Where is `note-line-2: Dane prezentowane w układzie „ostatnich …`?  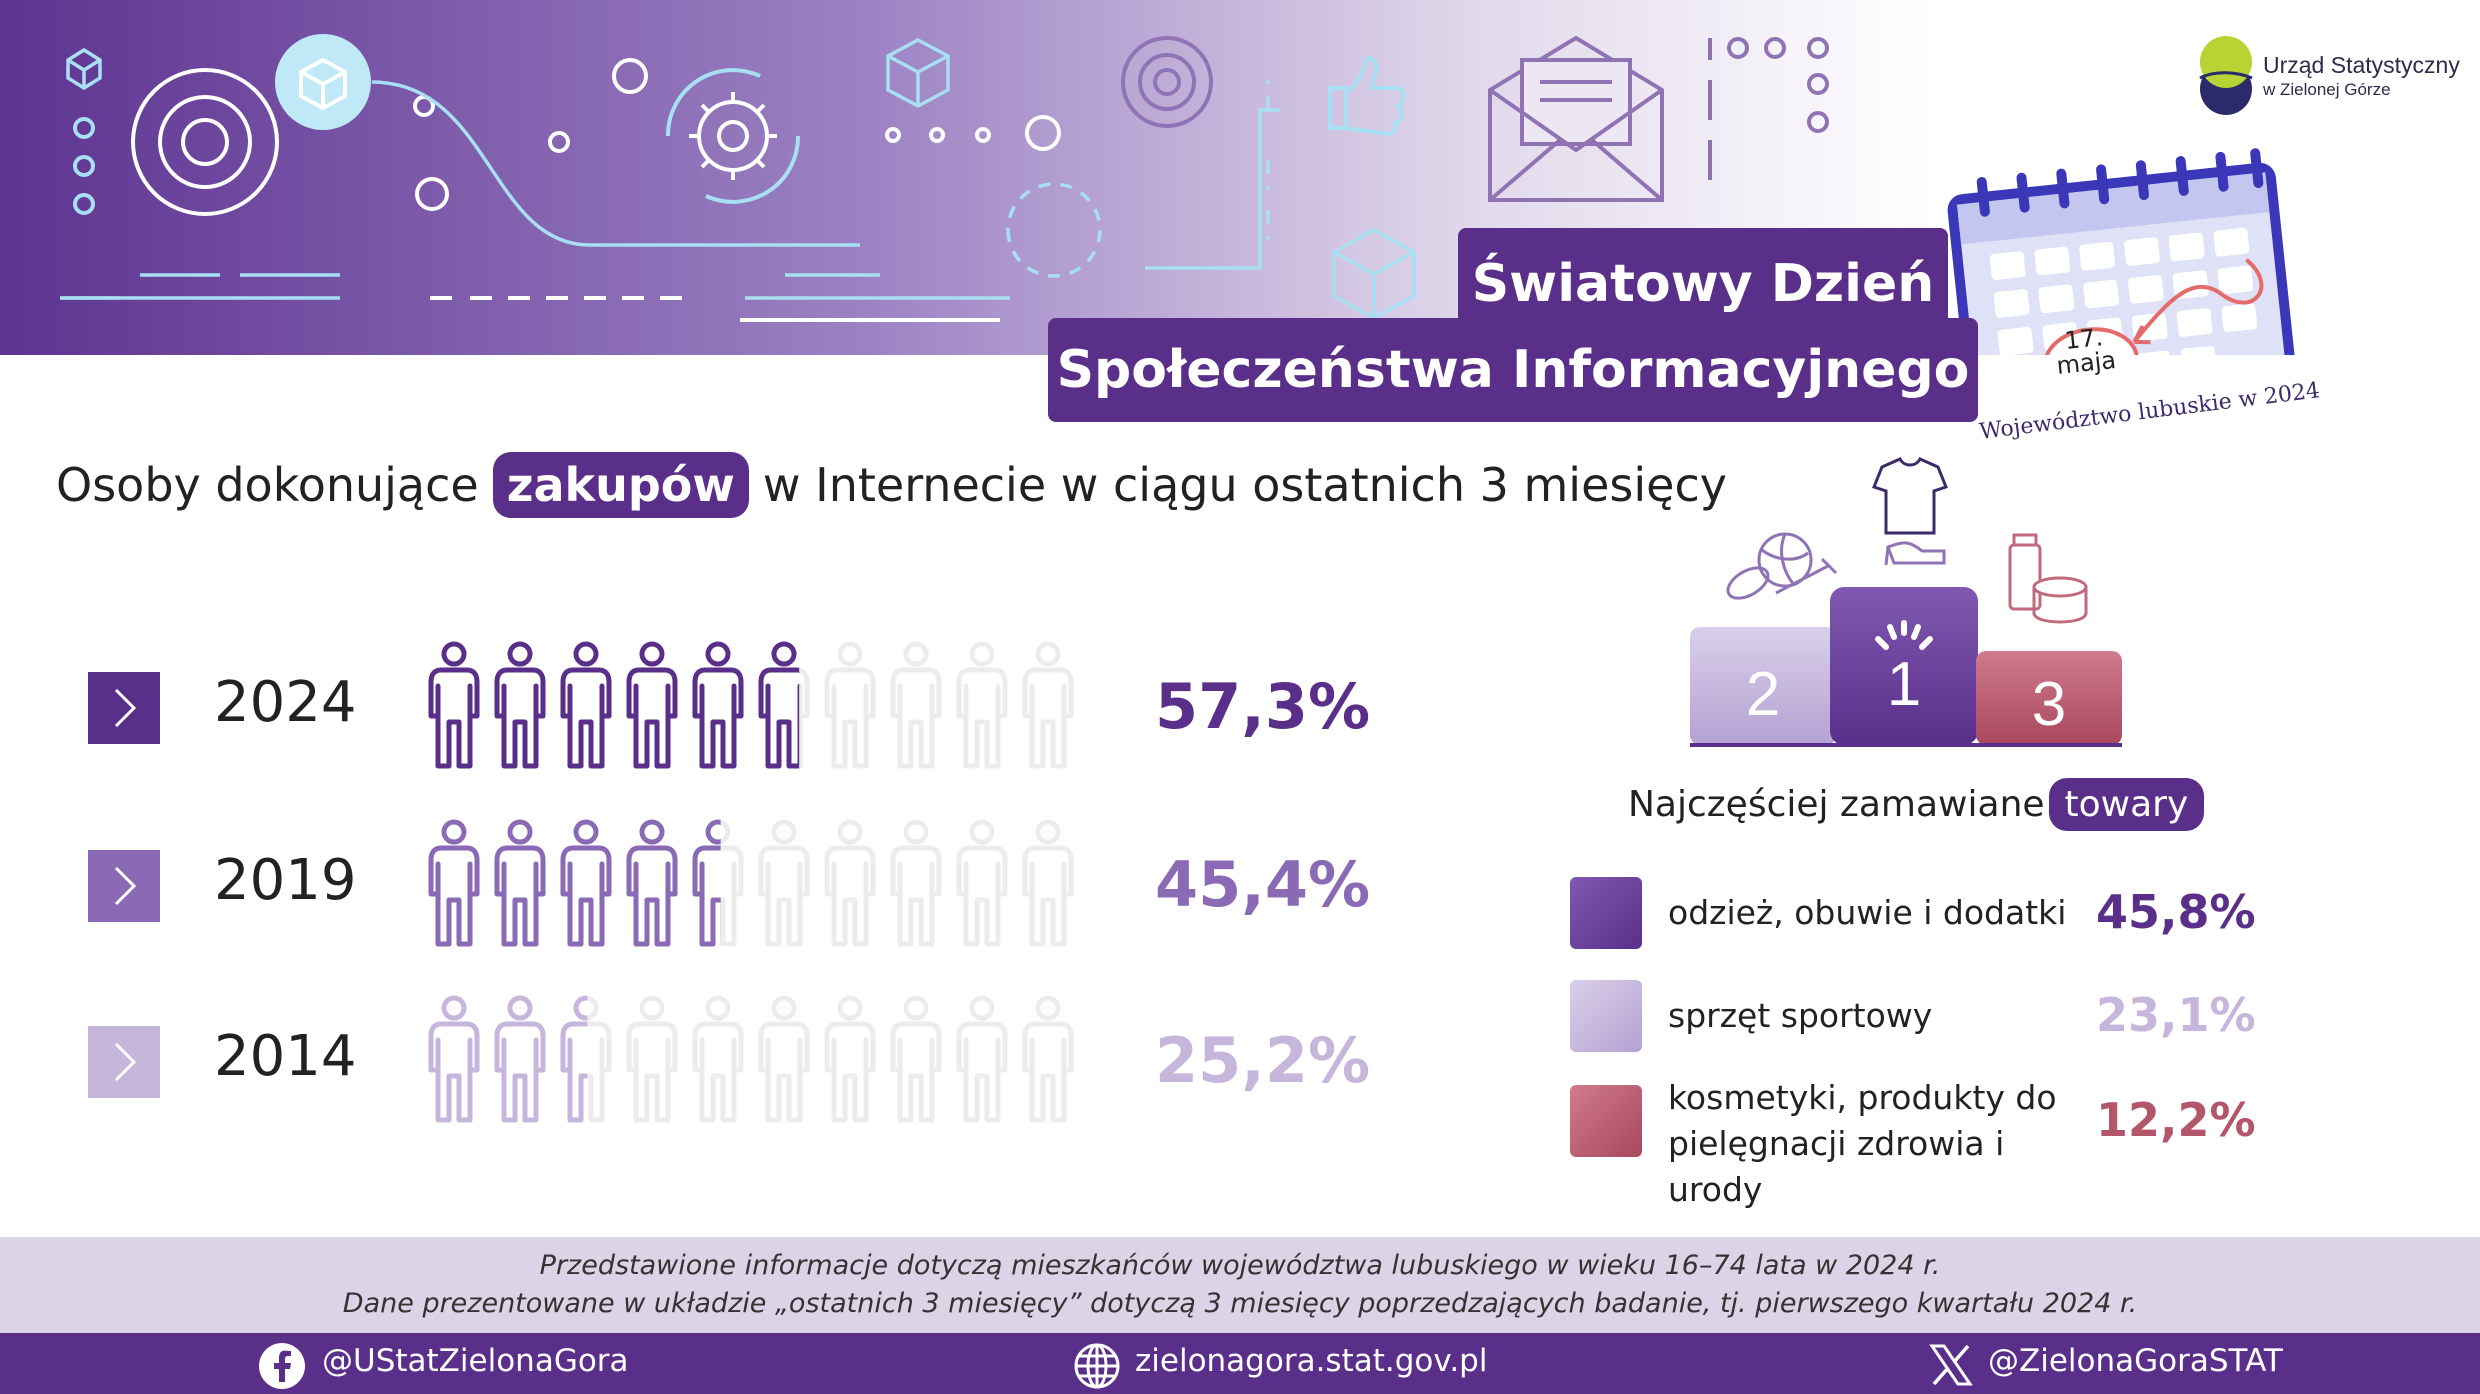
note-line-2: Dane prezentowane w układzie „ostatnich … is located at coordinates (1240, 1303).